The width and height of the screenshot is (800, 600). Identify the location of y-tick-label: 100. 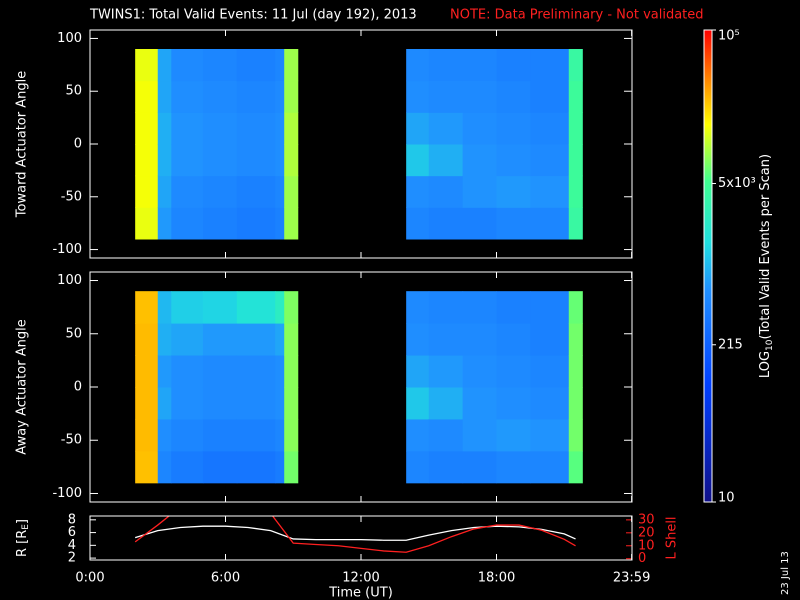
(69, 38).